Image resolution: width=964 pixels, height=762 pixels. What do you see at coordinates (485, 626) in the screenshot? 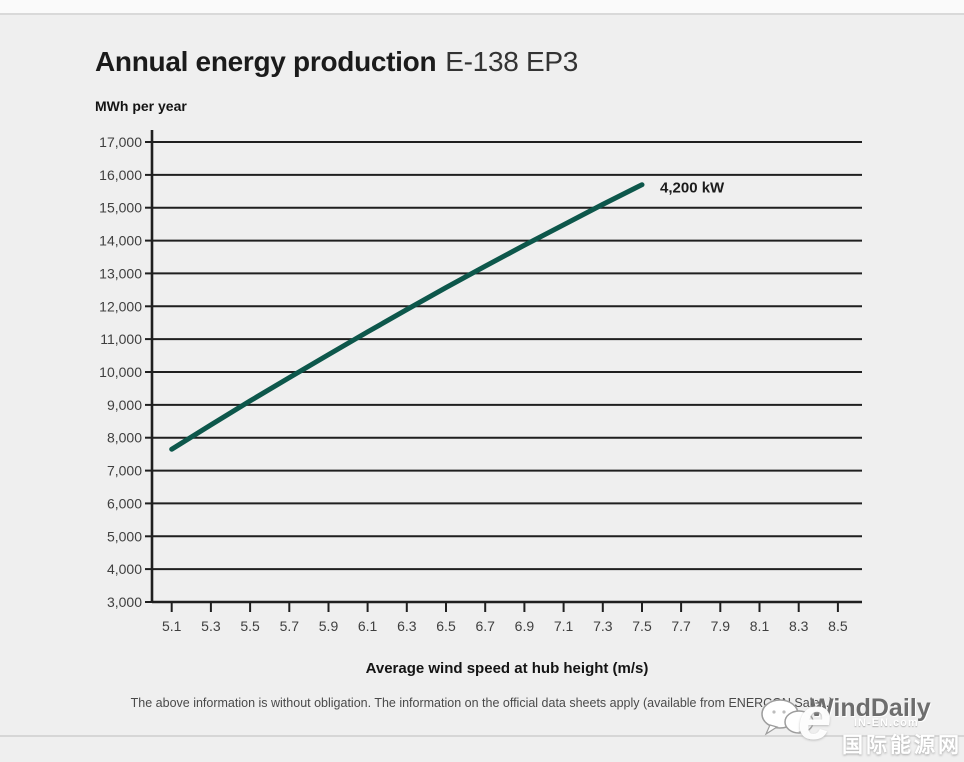
I see `x-tick-label: 6.7` at bounding box center [485, 626].